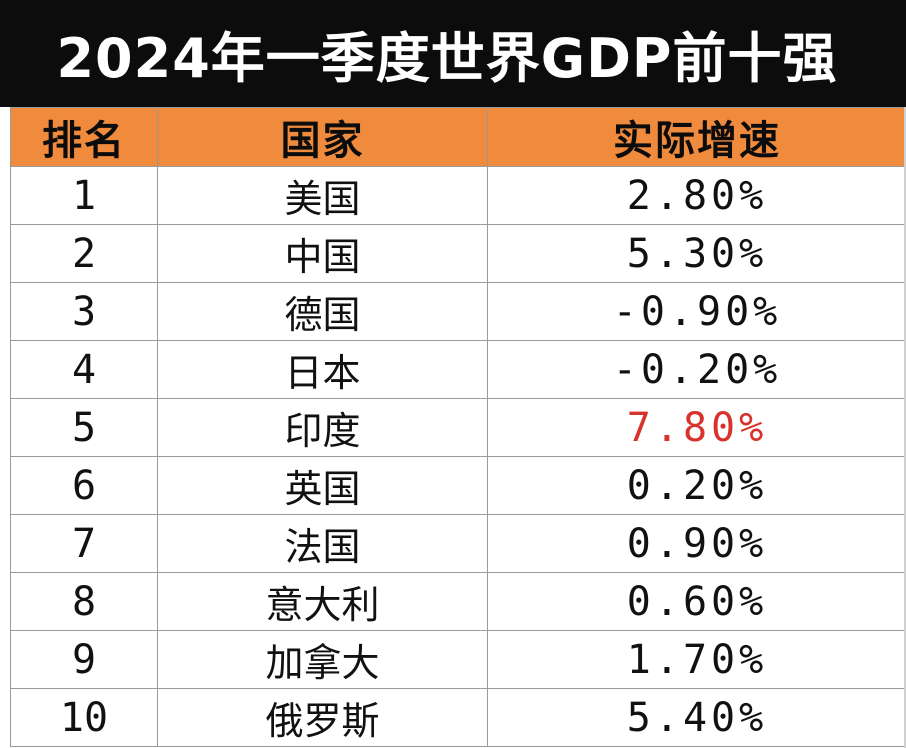 This screenshot has height=748, width=906. Describe the element at coordinates (696, 137) in the screenshot. I see `column-header-growth: 实际增速` at that location.